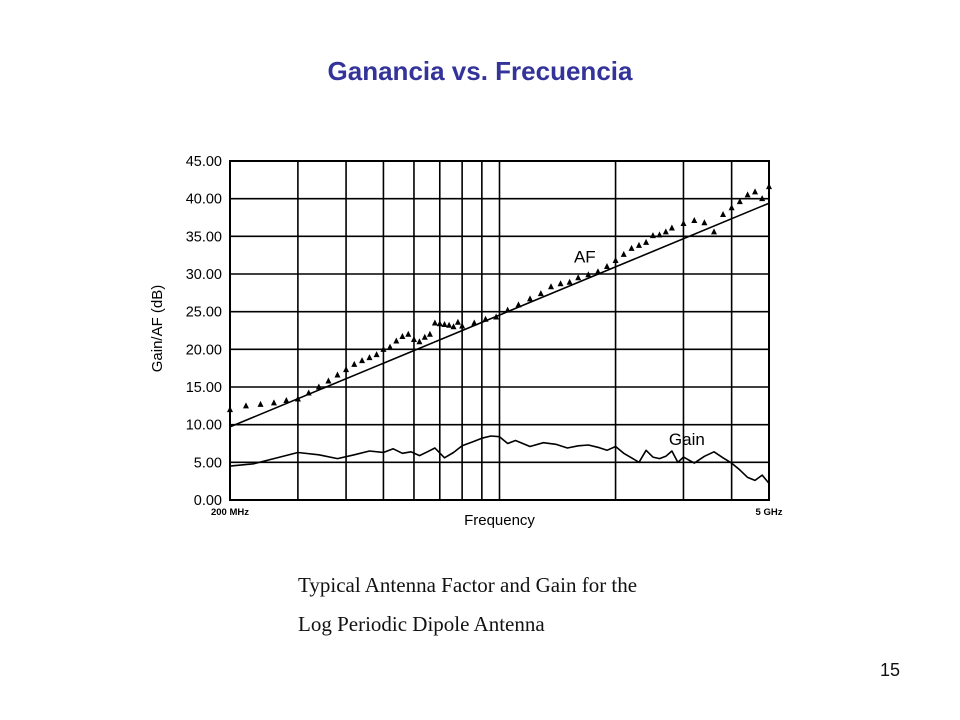  Describe the element at coordinates (687, 439) in the screenshot. I see `series-annotation: Gain` at that location.